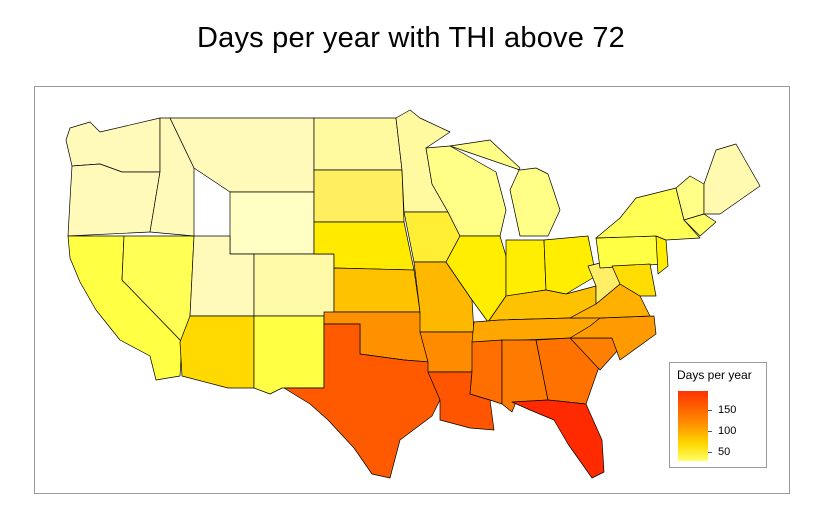  Describe the element at coordinates (700, 225) in the screenshot. I see `state-massachusetts` at that location.